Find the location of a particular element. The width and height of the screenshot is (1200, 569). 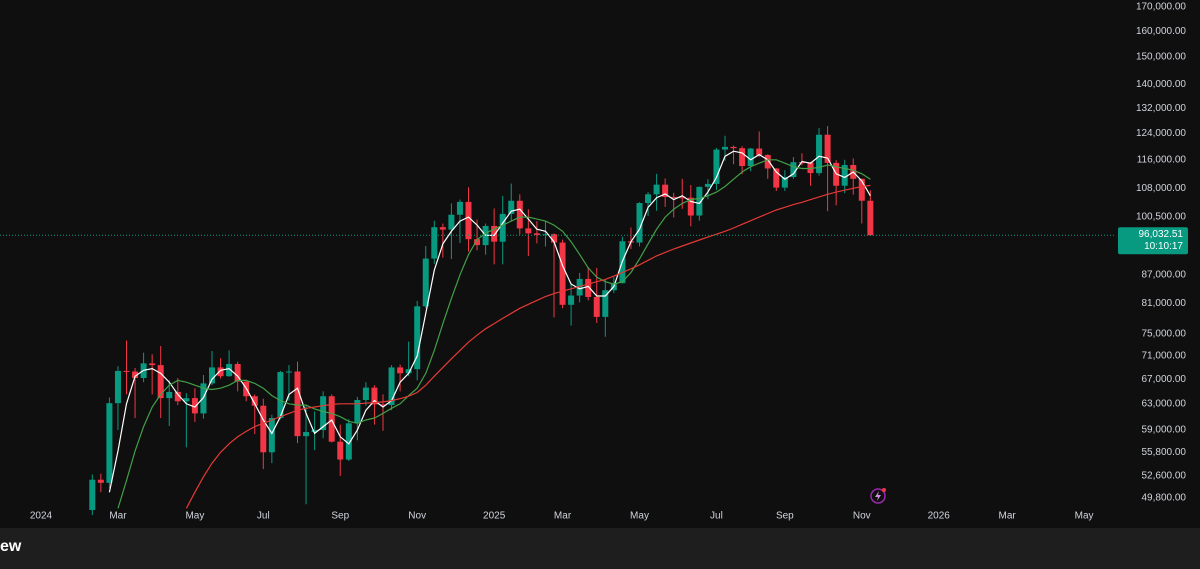

y-tick-label: 170,000.00 is located at coordinates (1161, 7).